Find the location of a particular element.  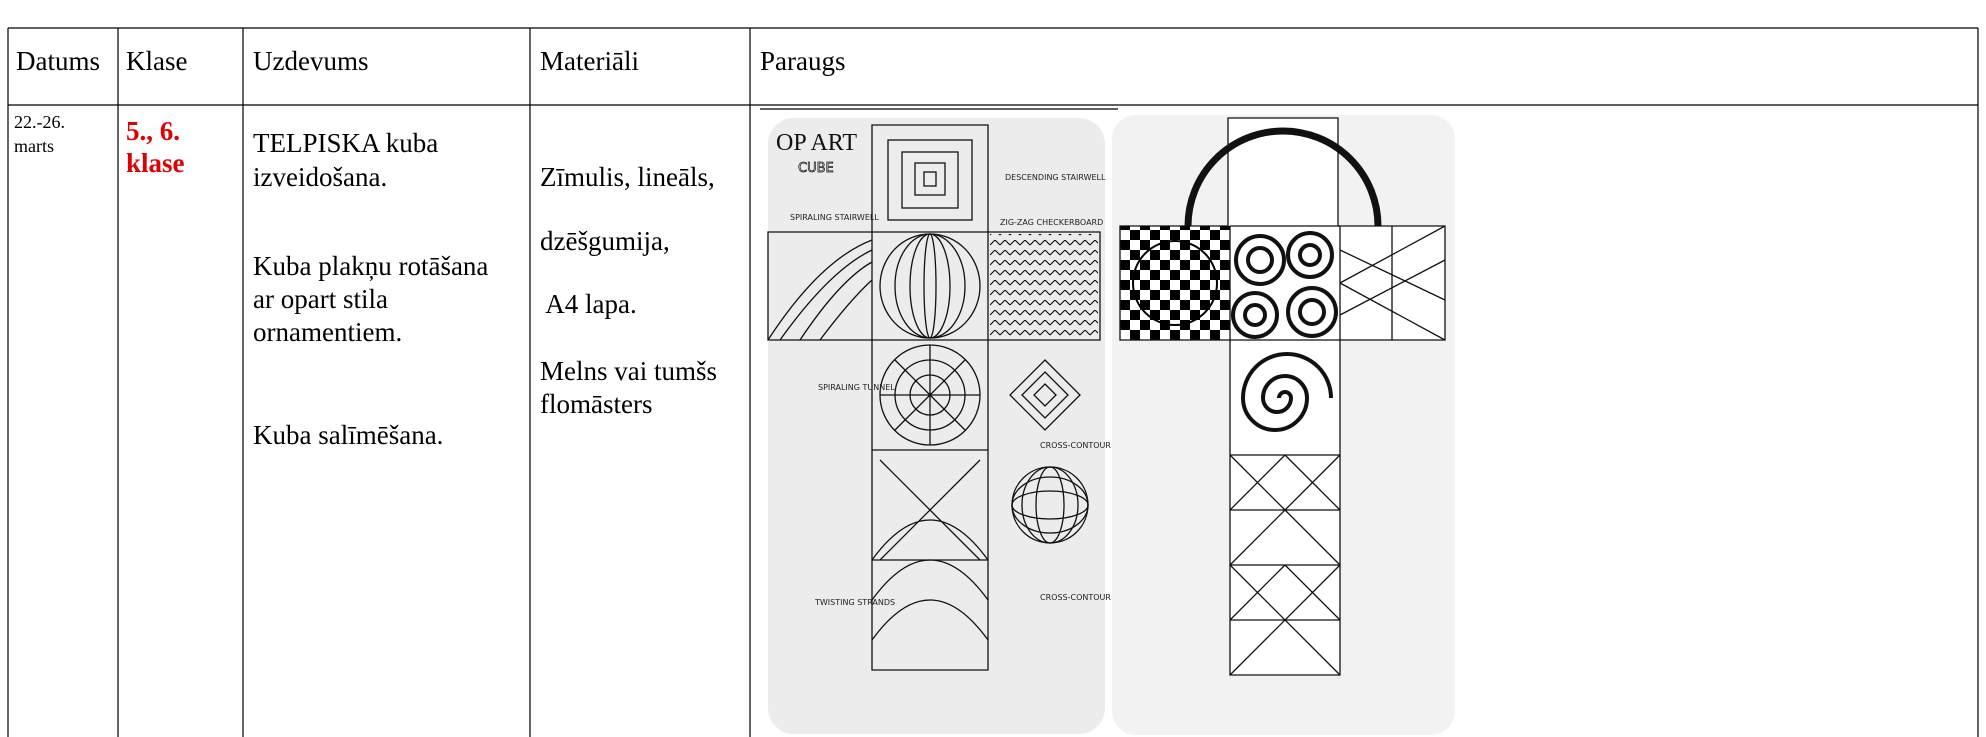

material-line: A4 lapa. is located at coordinates (588, 304).